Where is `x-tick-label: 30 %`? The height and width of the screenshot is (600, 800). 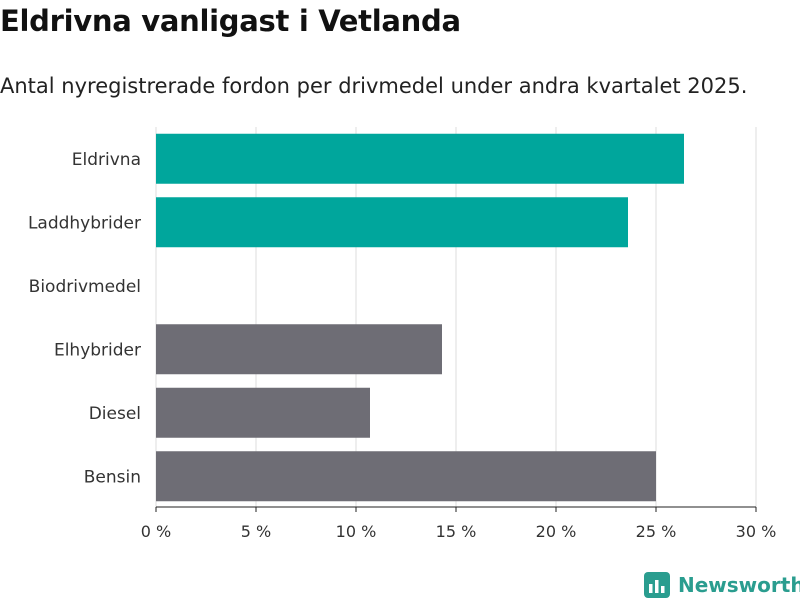
x-tick-label: 30 % is located at coordinates (756, 531).